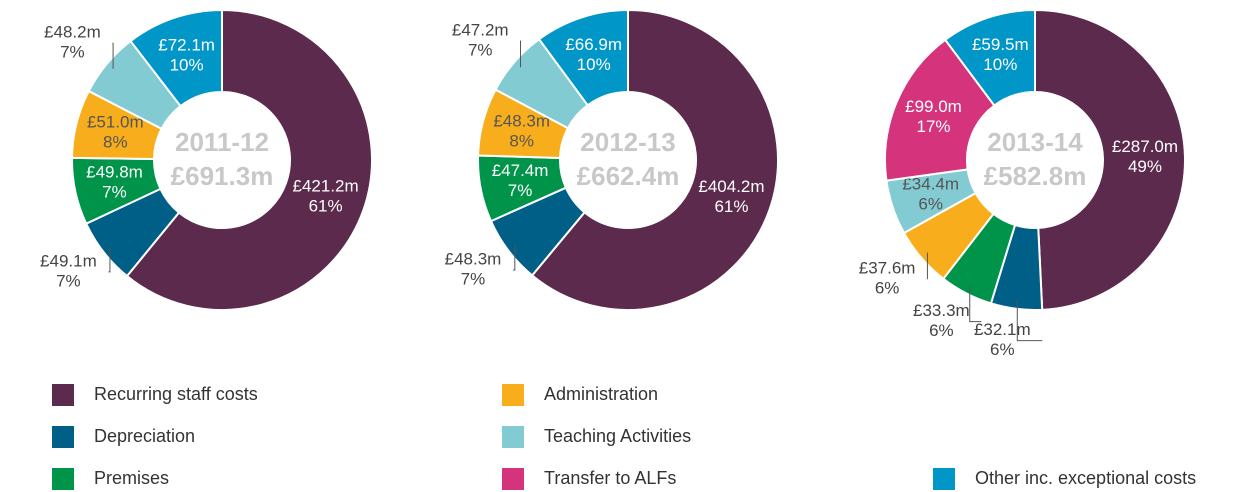  I want to click on value-label: £34.4m, so click(930, 183).